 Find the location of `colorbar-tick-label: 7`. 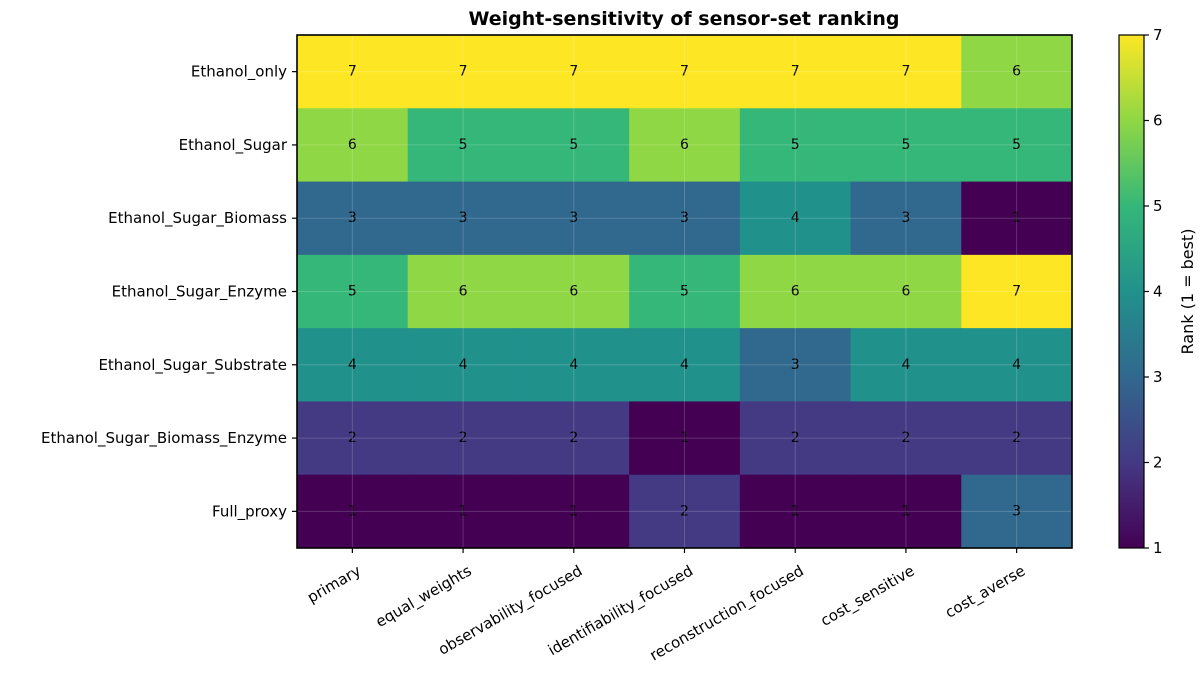

colorbar-tick-label: 7 is located at coordinates (1158, 35).